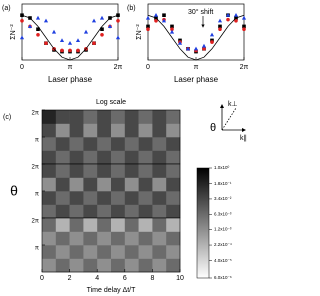  Describe the element at coordinates (203, 223) in the screenshot. I see `colorbar` at that location.